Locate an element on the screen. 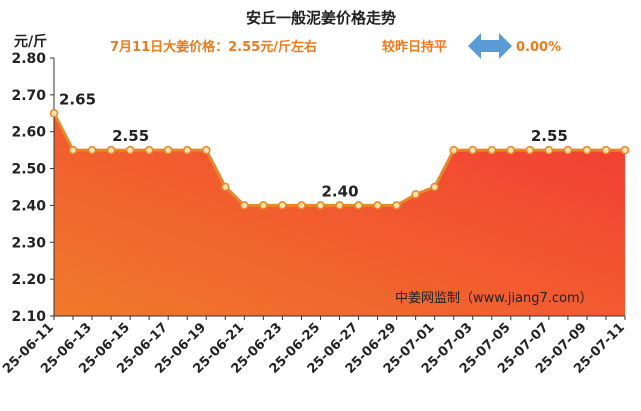 The height and width of the screenshot is (411, 641). price-subtitle: 7月11日大姜价格：2.55元/斤左右 is located at coordinates (213, 47).